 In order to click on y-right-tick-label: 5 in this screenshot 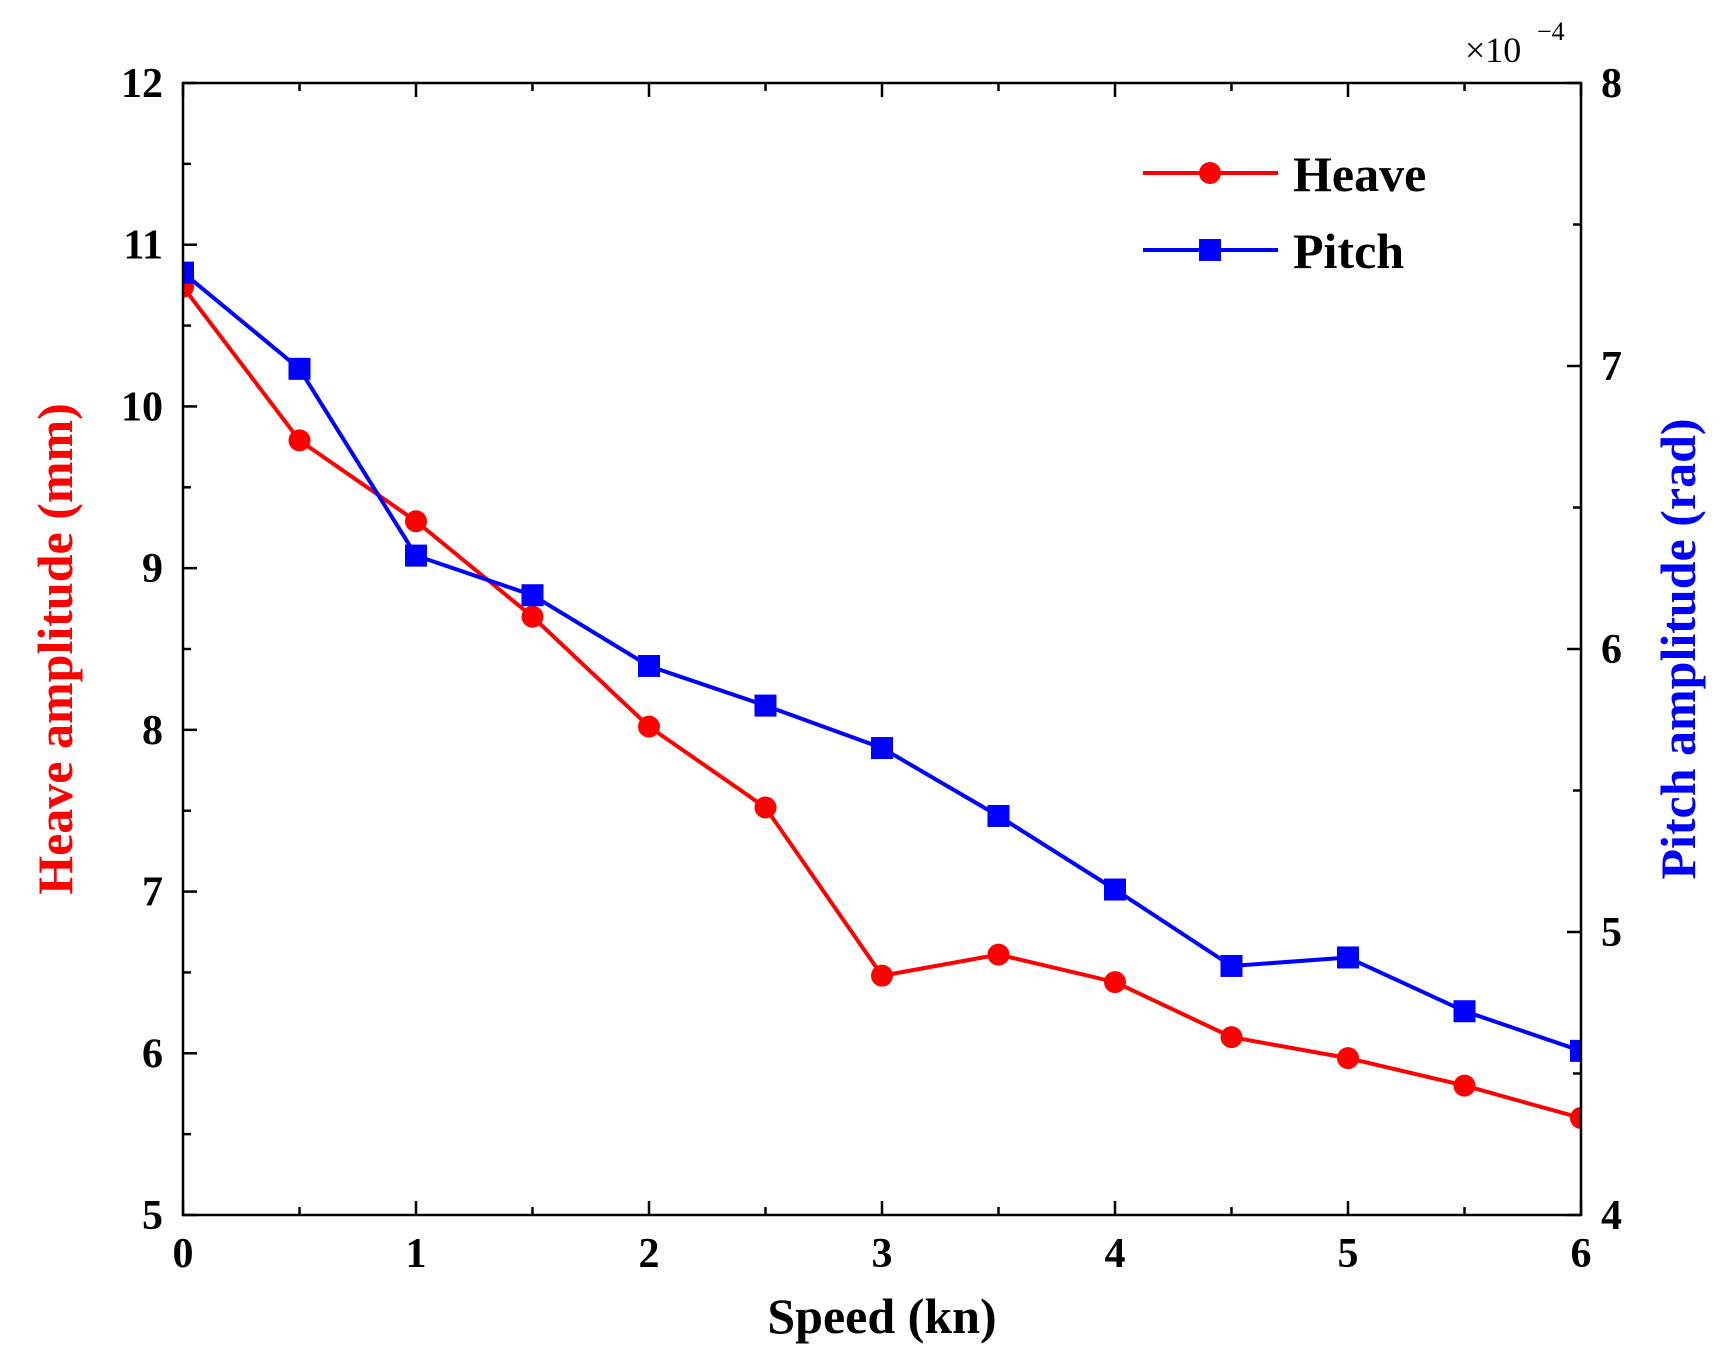, I will do `click(1611, 933)`.